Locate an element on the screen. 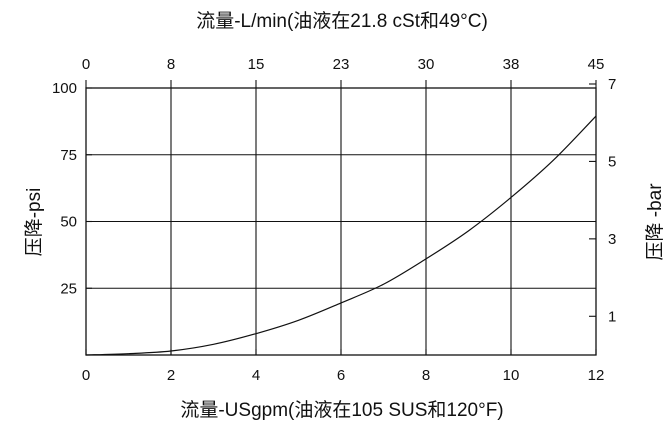  right-tick-label: 1 is located at coordinates (612, 316).